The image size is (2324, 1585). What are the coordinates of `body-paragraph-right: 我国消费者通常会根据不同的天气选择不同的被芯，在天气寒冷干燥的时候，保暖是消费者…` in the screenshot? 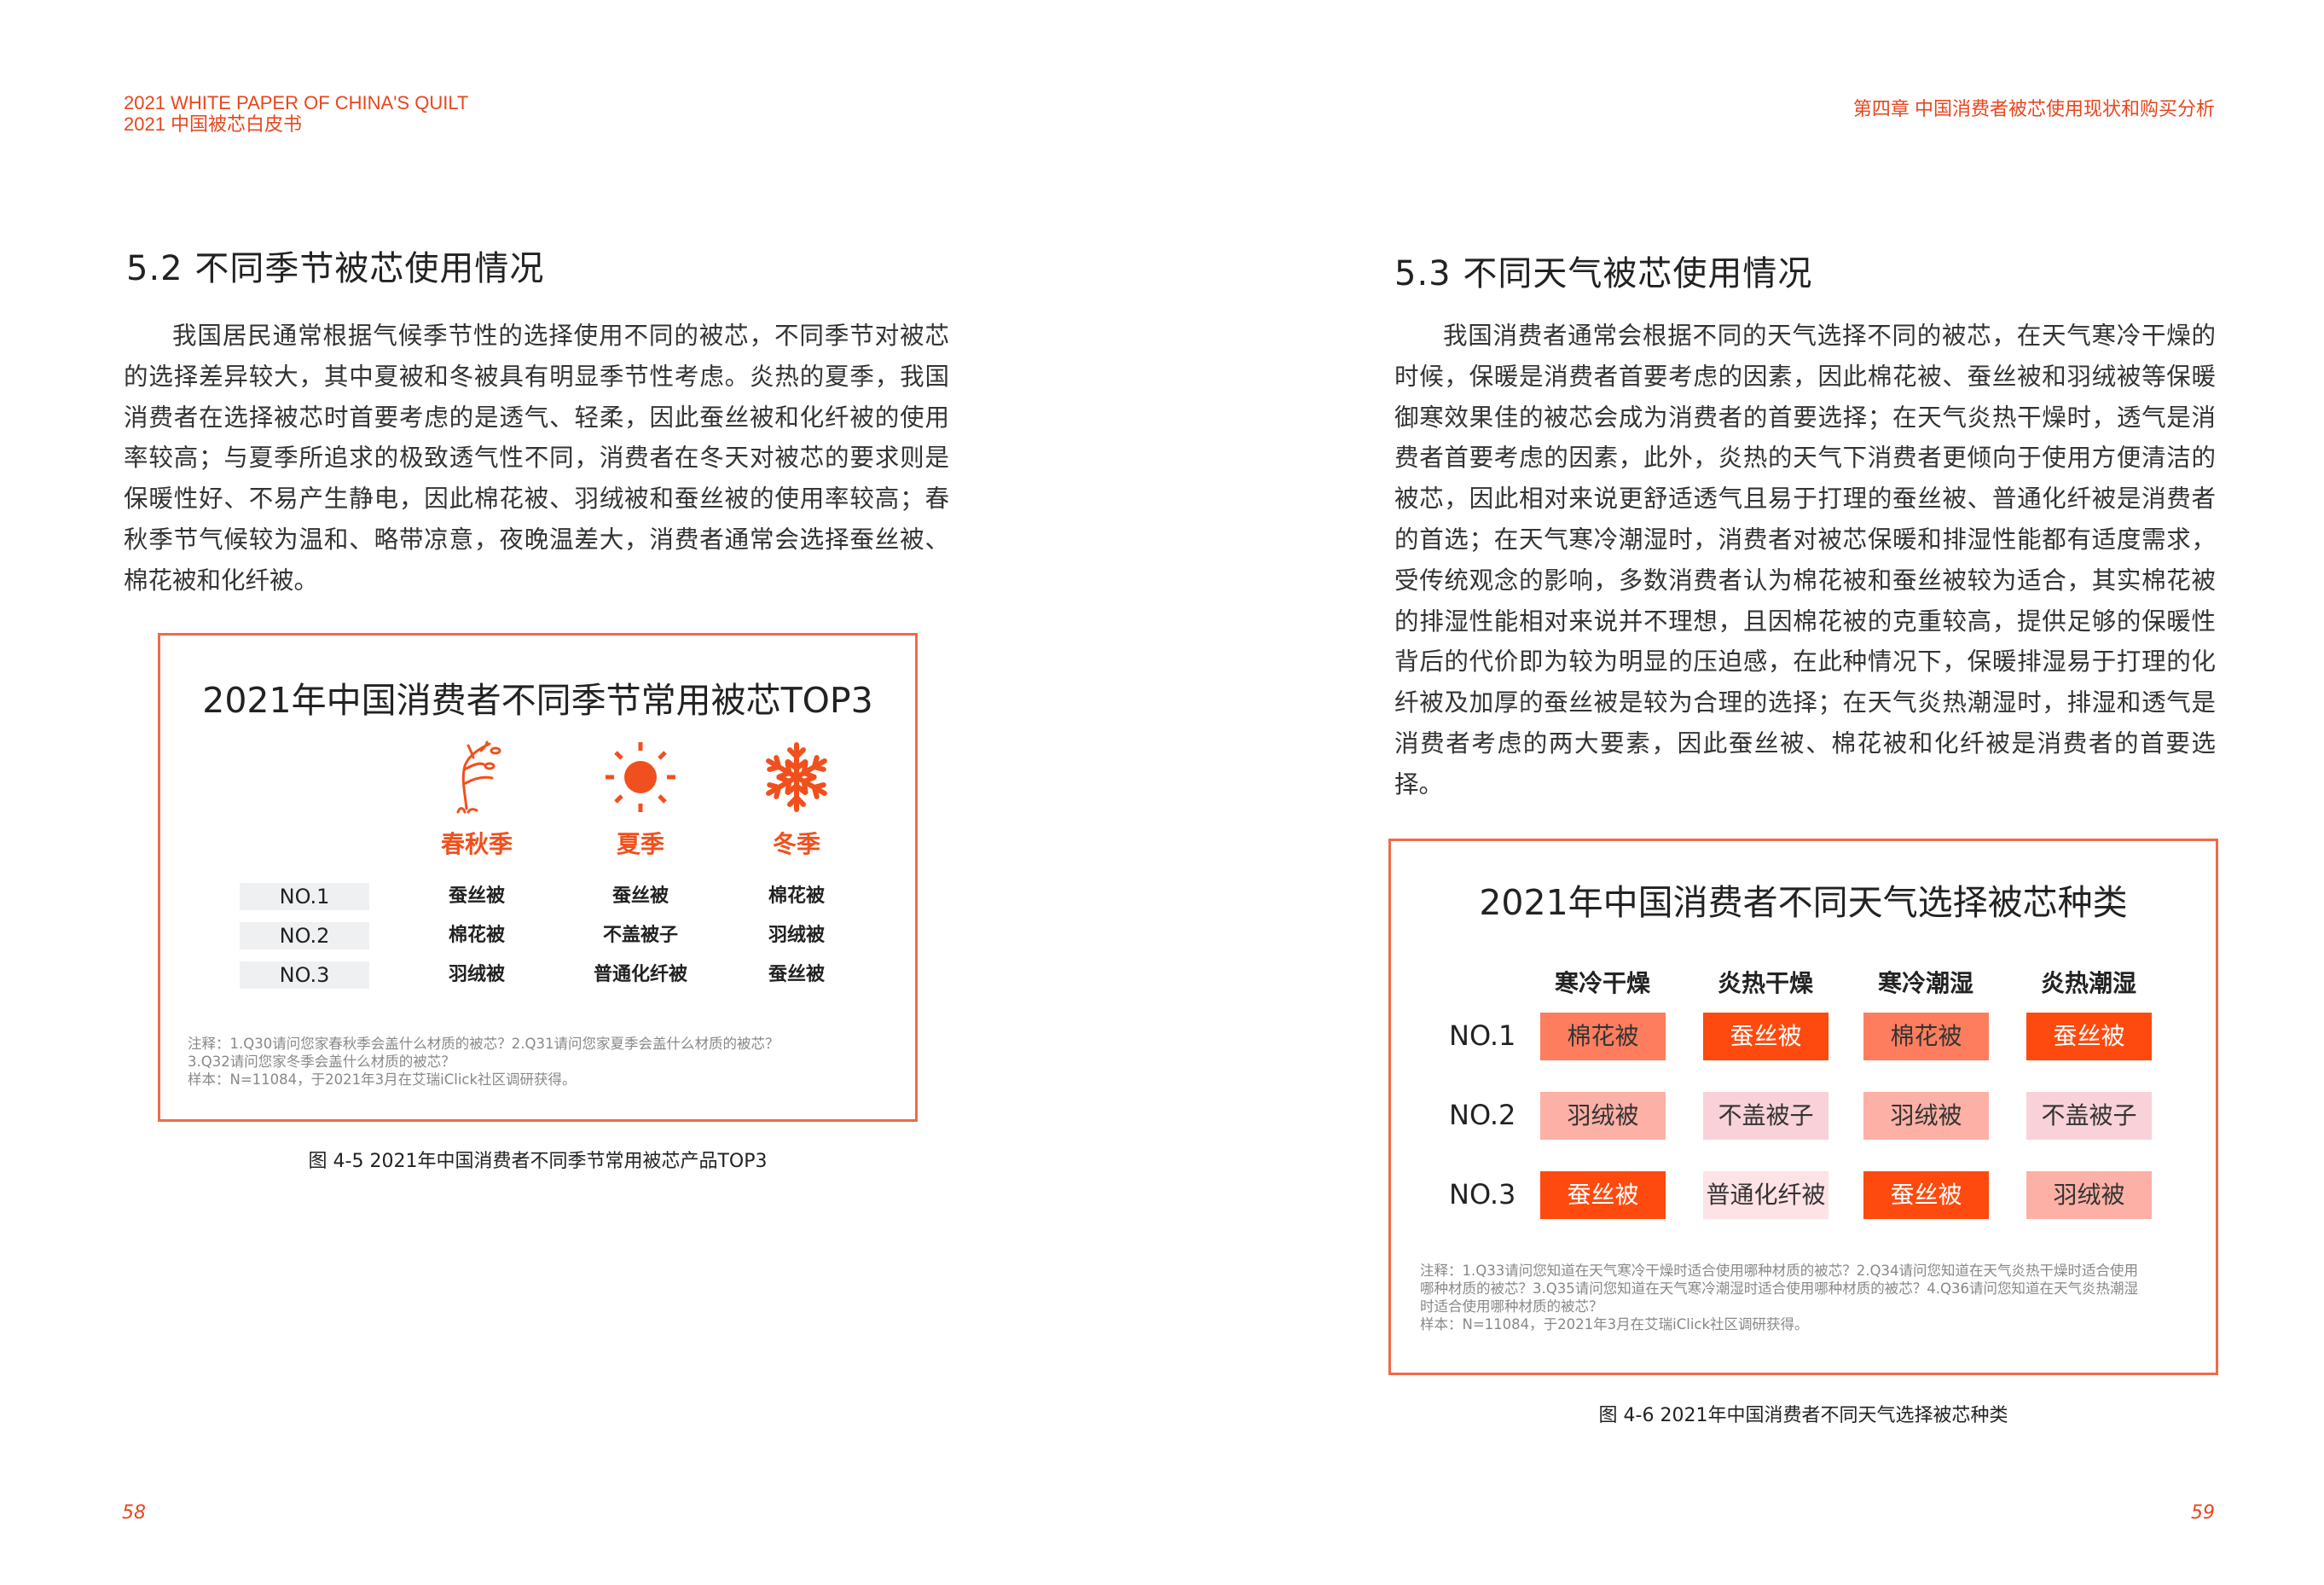 It's located at (1805, 560).